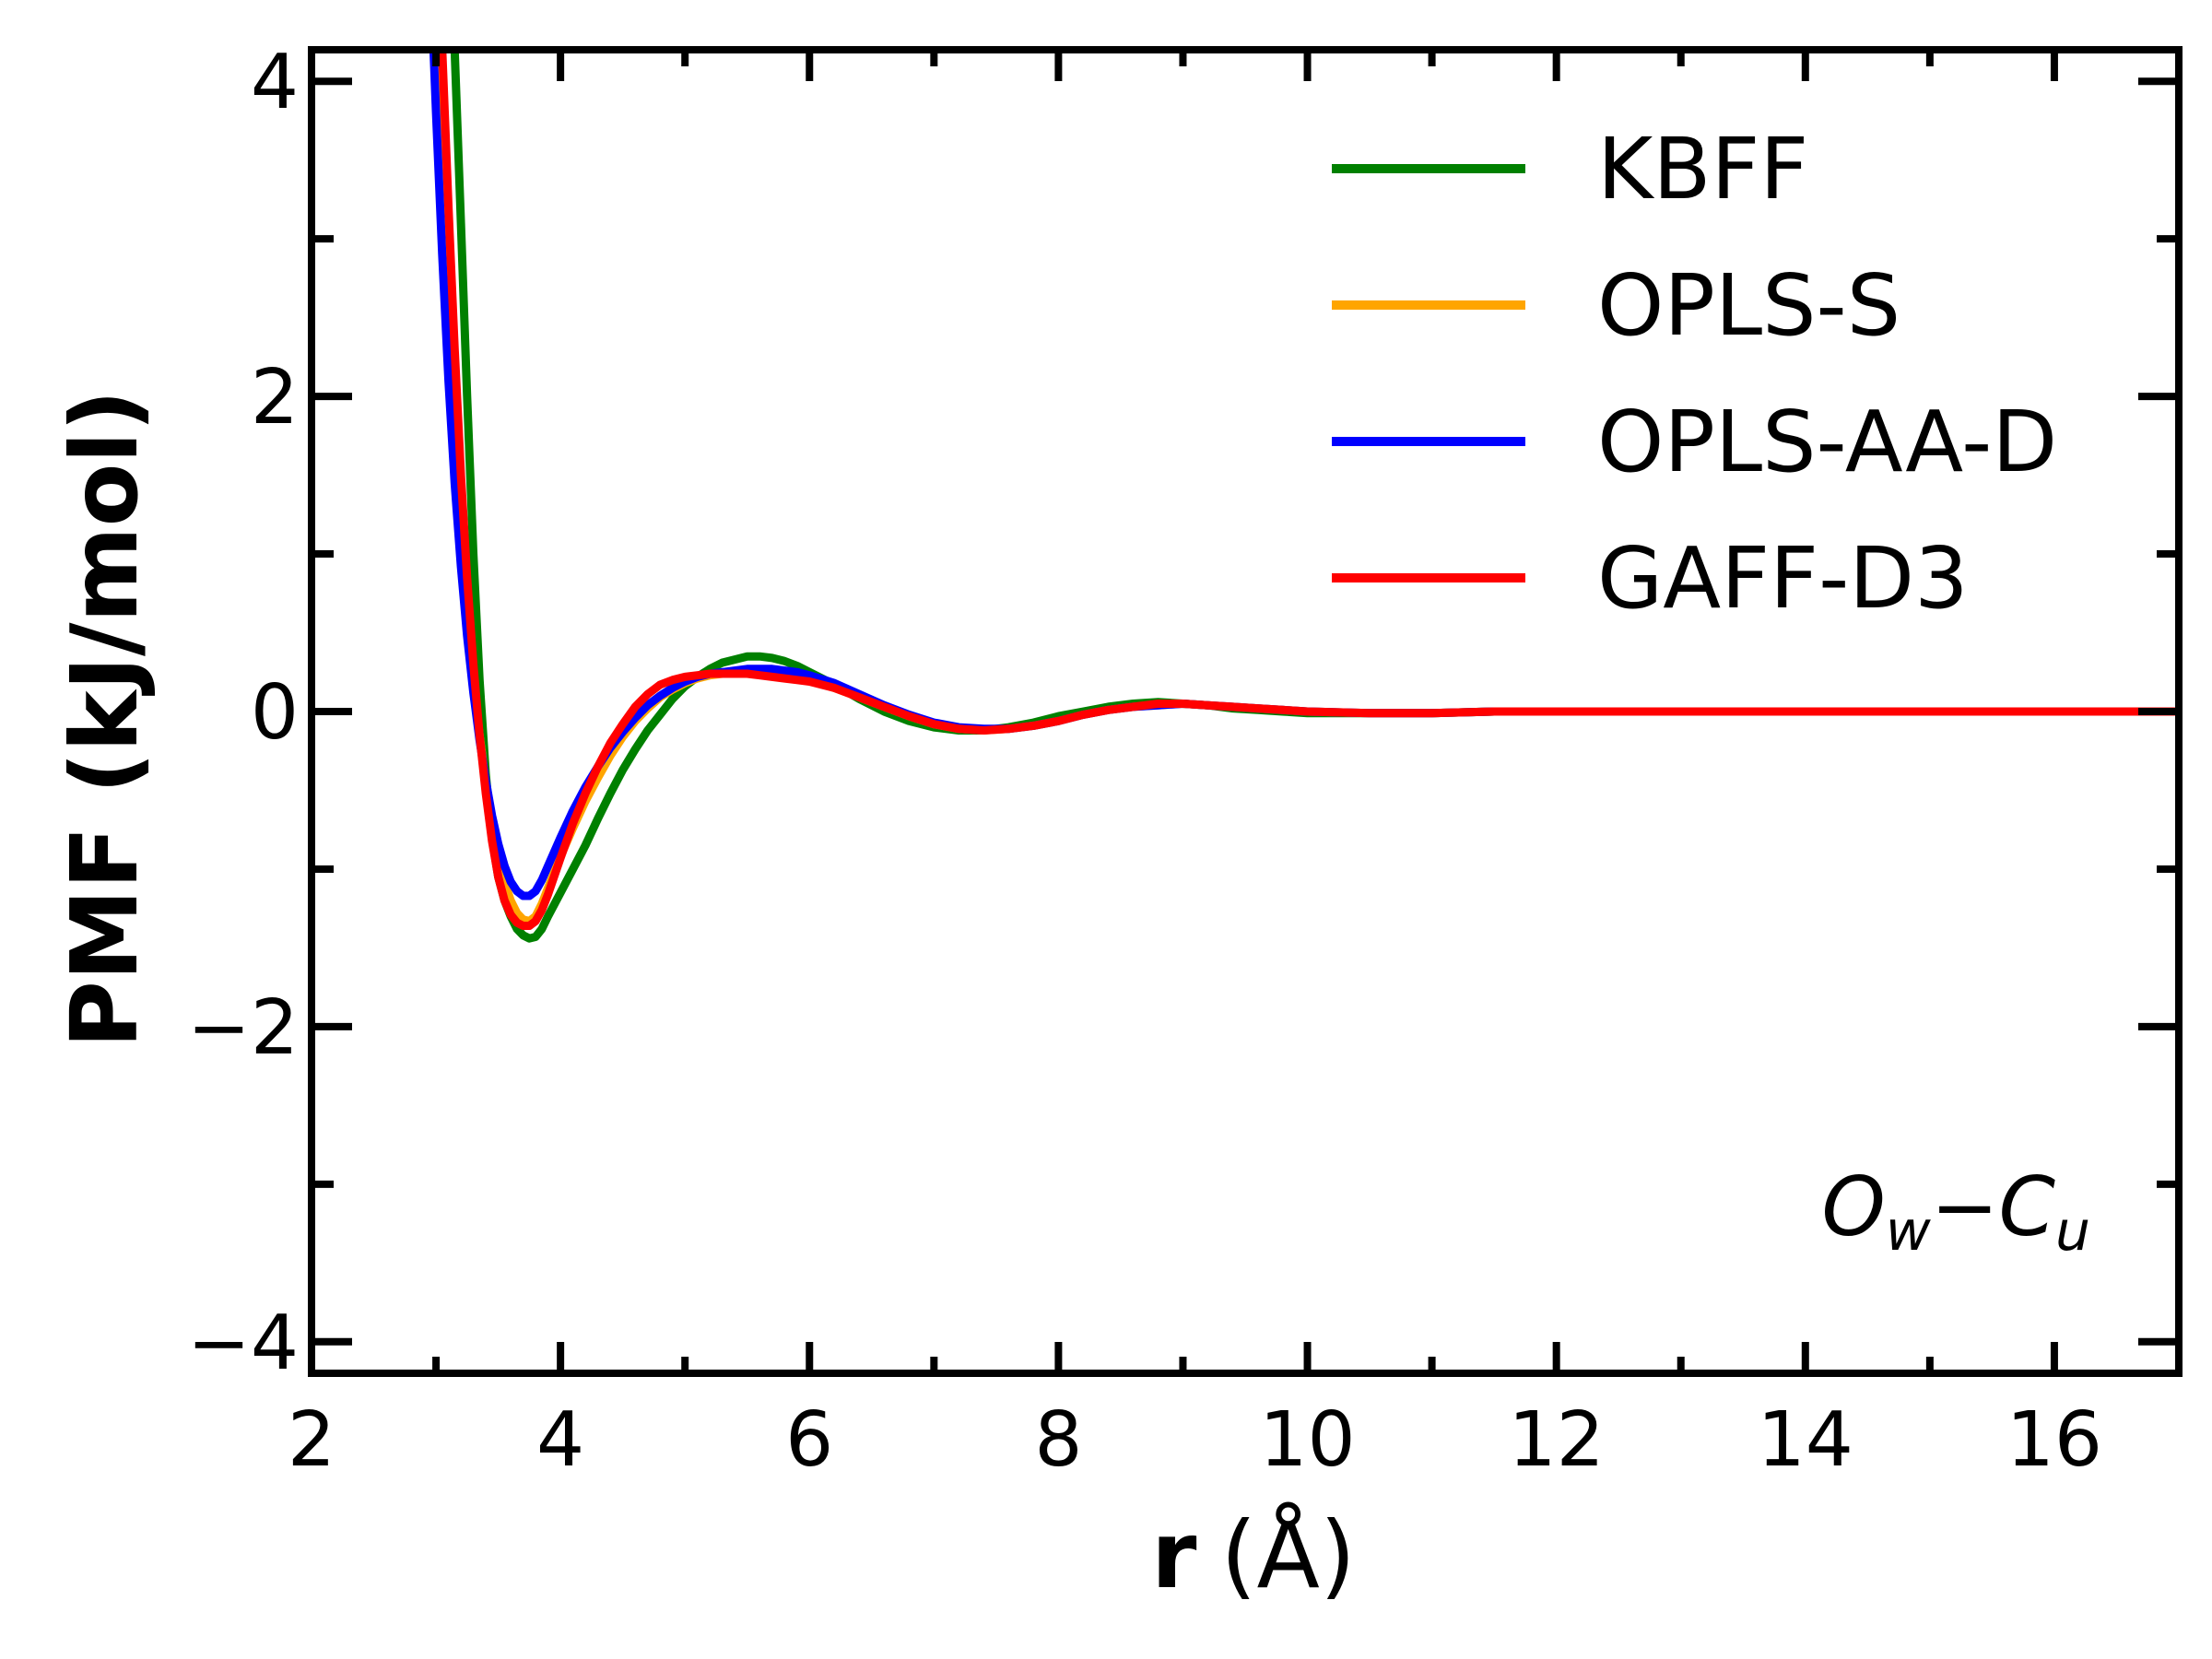 This screenshot has height=1659, width=2212. I want to click on x-tick-label: 2, so click(311, 1440).